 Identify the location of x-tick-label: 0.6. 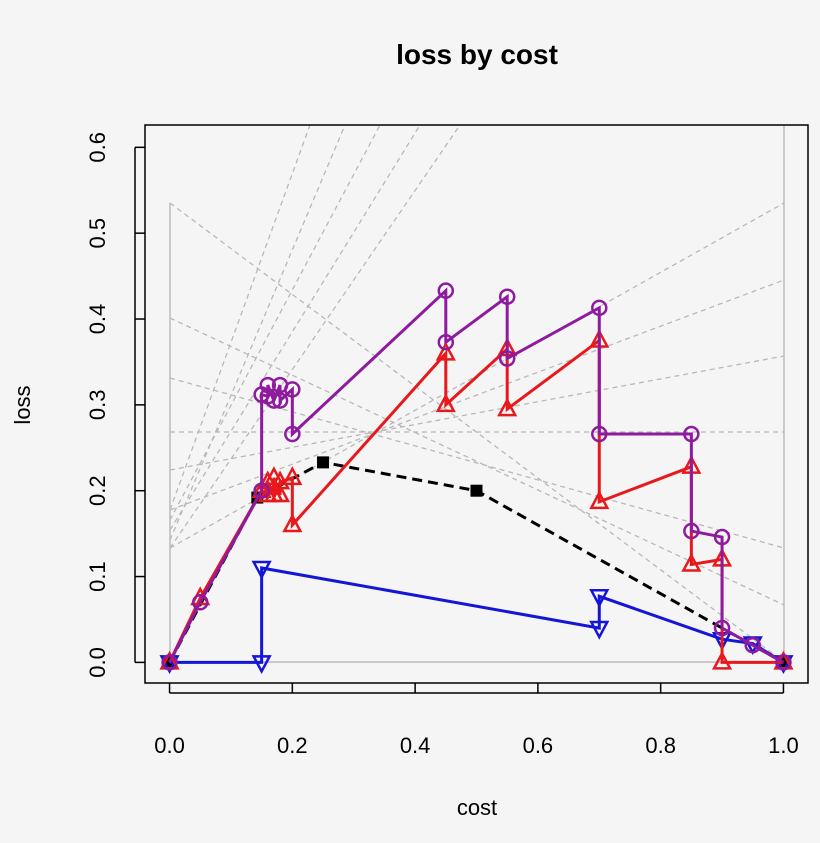
(538, 745).